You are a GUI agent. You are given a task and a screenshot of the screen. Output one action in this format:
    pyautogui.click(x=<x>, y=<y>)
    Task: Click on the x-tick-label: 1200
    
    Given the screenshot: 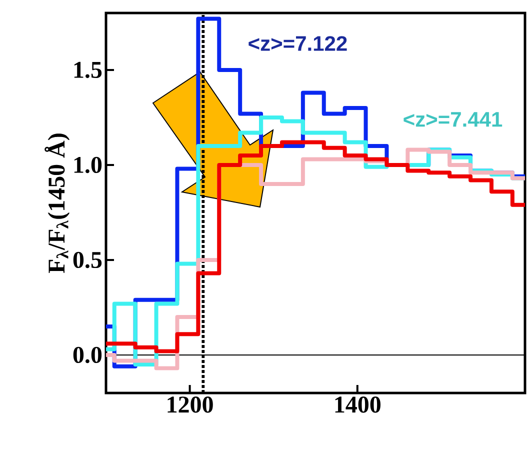 What is the action you would take?
    pyautogui.click(x=190, y=404)
    